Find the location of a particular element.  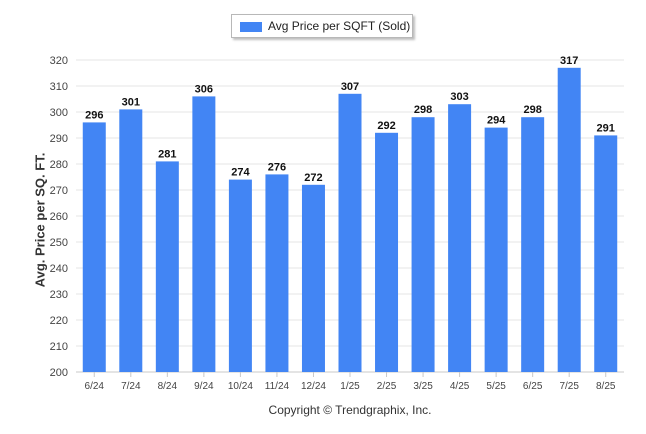

x-tick-label: 8/25 is located at coordinates (606, 386).